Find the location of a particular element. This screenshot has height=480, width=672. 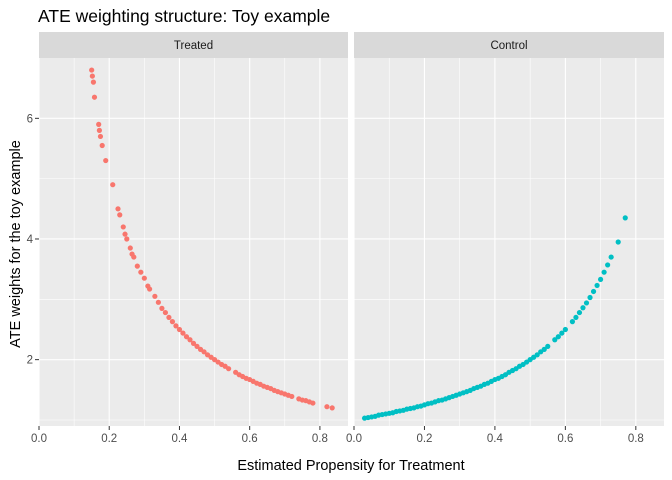

x-axis-title: Estimated Propensity for Treatment is located at coordinates (350, 466).